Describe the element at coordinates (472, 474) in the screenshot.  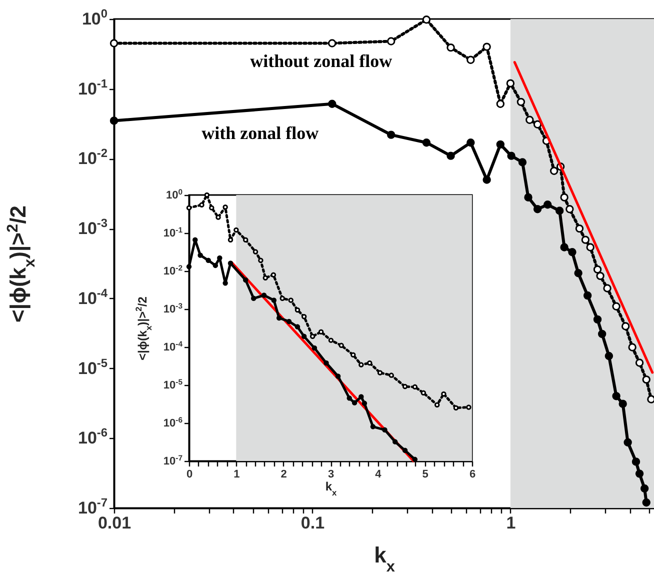
I see `x-tick-label: 6` at that location.